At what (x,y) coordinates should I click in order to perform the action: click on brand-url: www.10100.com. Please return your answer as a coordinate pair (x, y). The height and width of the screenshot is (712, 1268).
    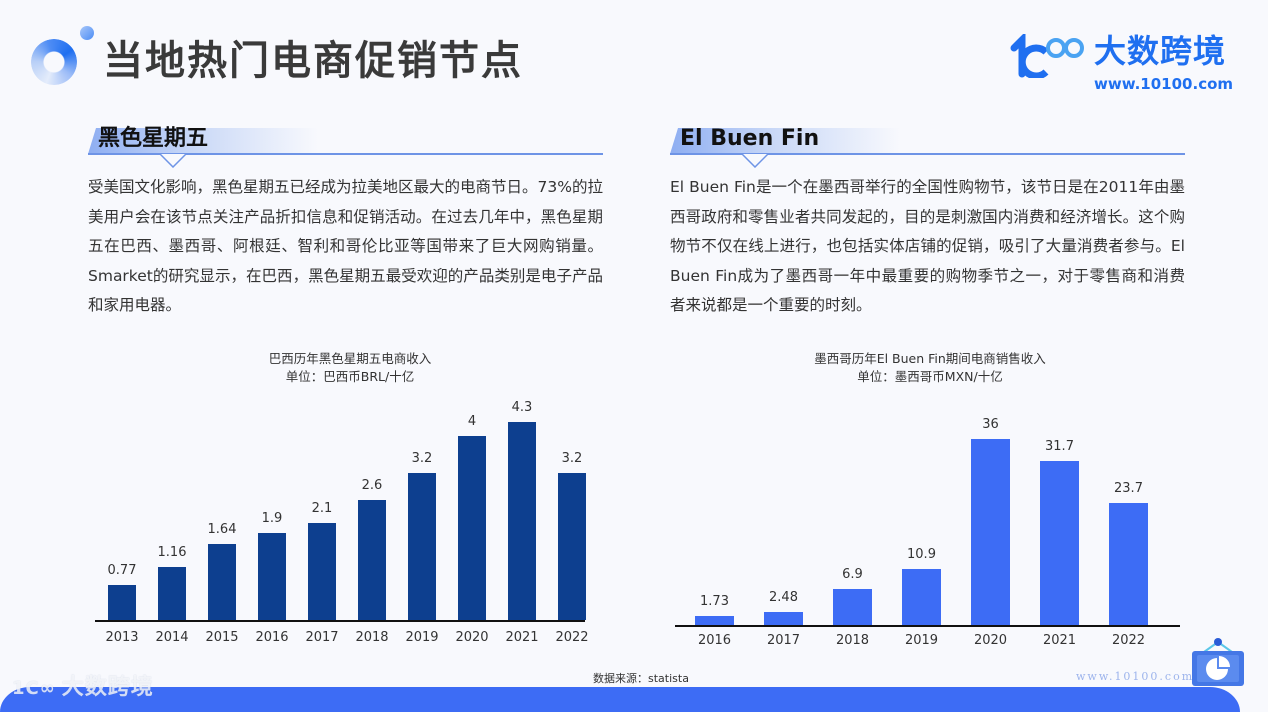
    Looking at the image, I should click on (1164, 84).